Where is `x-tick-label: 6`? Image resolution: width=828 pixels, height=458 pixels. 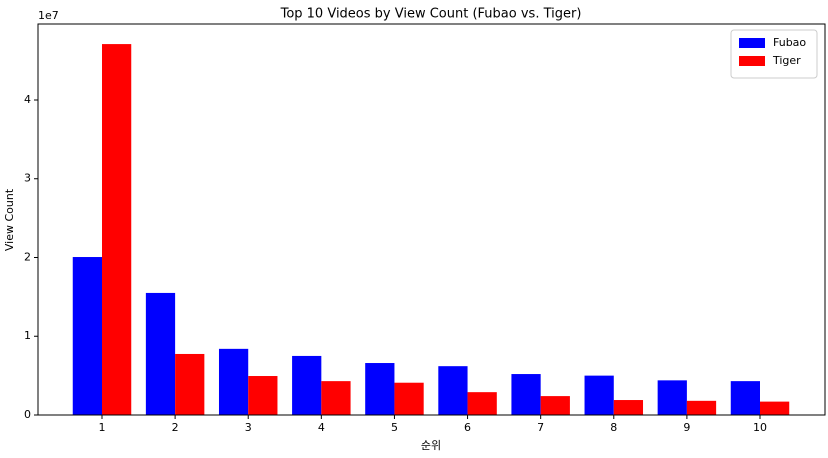 x-tick-label: 6 is located at coordinates (467, 427).